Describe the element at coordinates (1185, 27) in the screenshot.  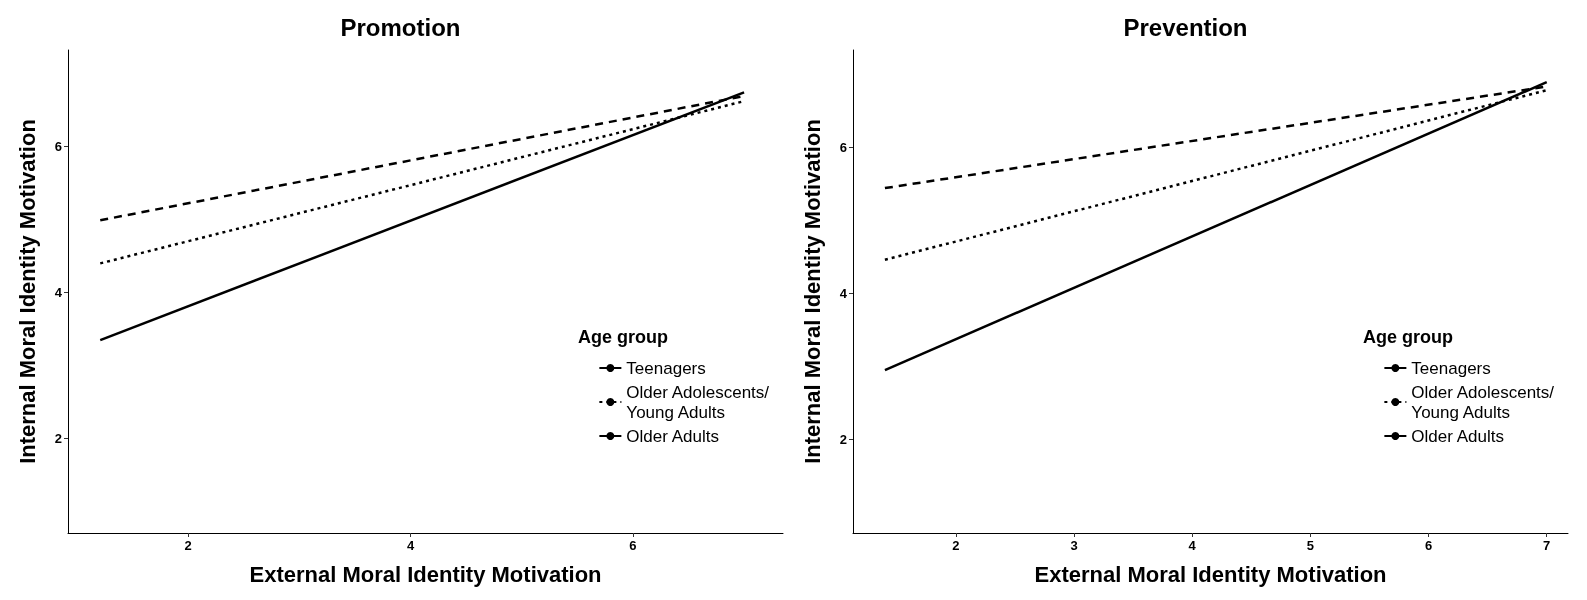
I see `chart-title: Prevention` at that location.